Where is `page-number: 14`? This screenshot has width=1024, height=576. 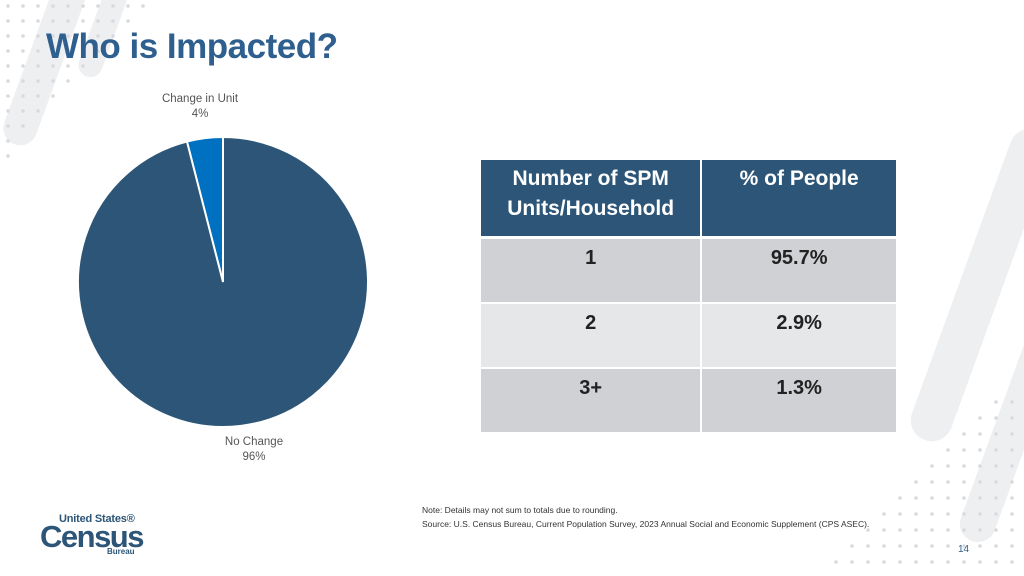 page-number: 14 is located at coordinates (964, 549).